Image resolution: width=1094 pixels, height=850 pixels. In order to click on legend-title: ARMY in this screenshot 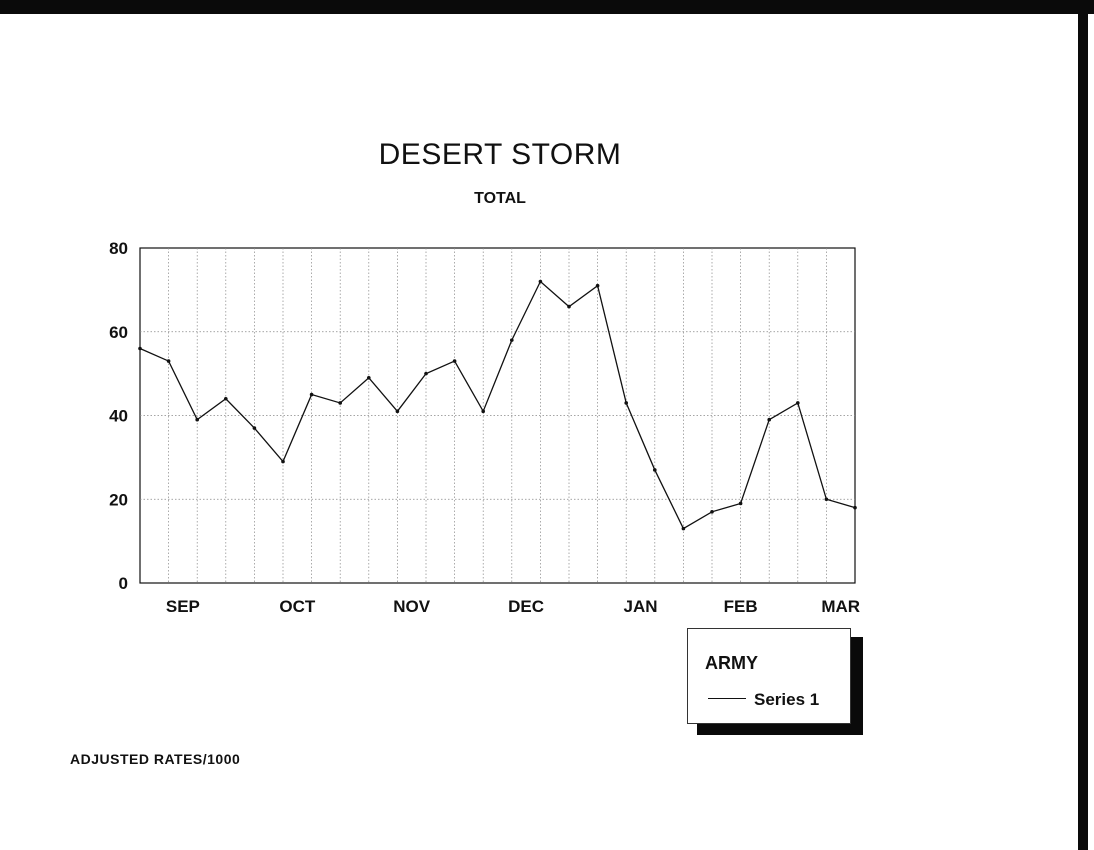, I will do `click(731, 663)`.